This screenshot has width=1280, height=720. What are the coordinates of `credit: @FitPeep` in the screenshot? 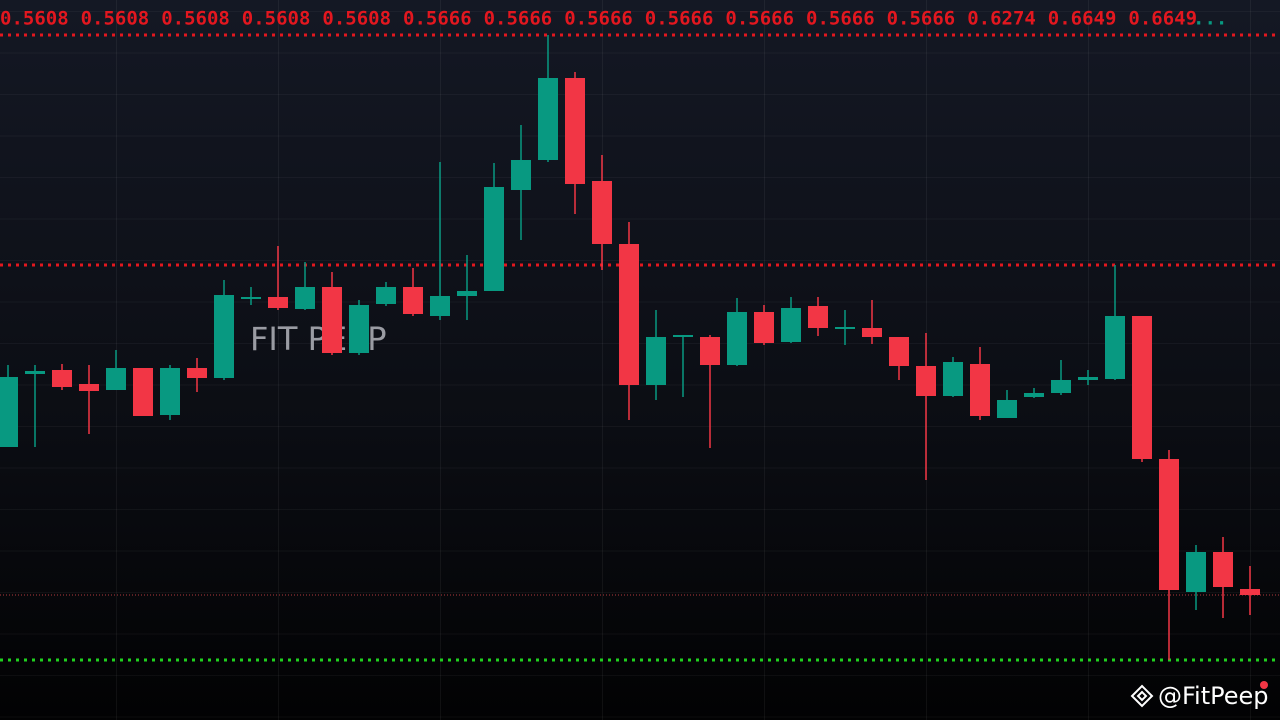 It's located at (1213, 696).